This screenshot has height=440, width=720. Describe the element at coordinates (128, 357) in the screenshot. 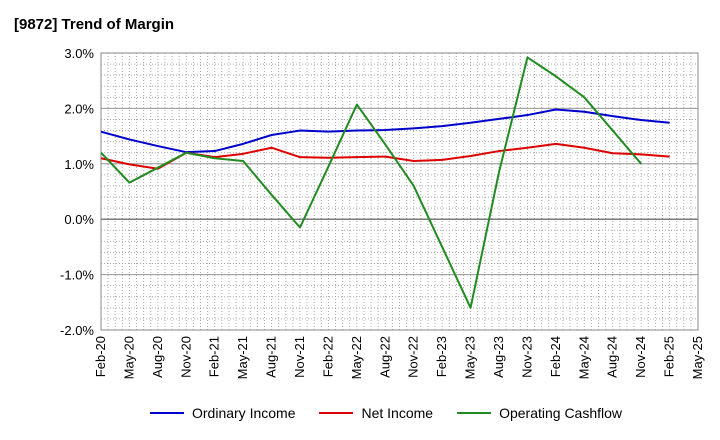

I see `x-tick-label: May-20` at that location.